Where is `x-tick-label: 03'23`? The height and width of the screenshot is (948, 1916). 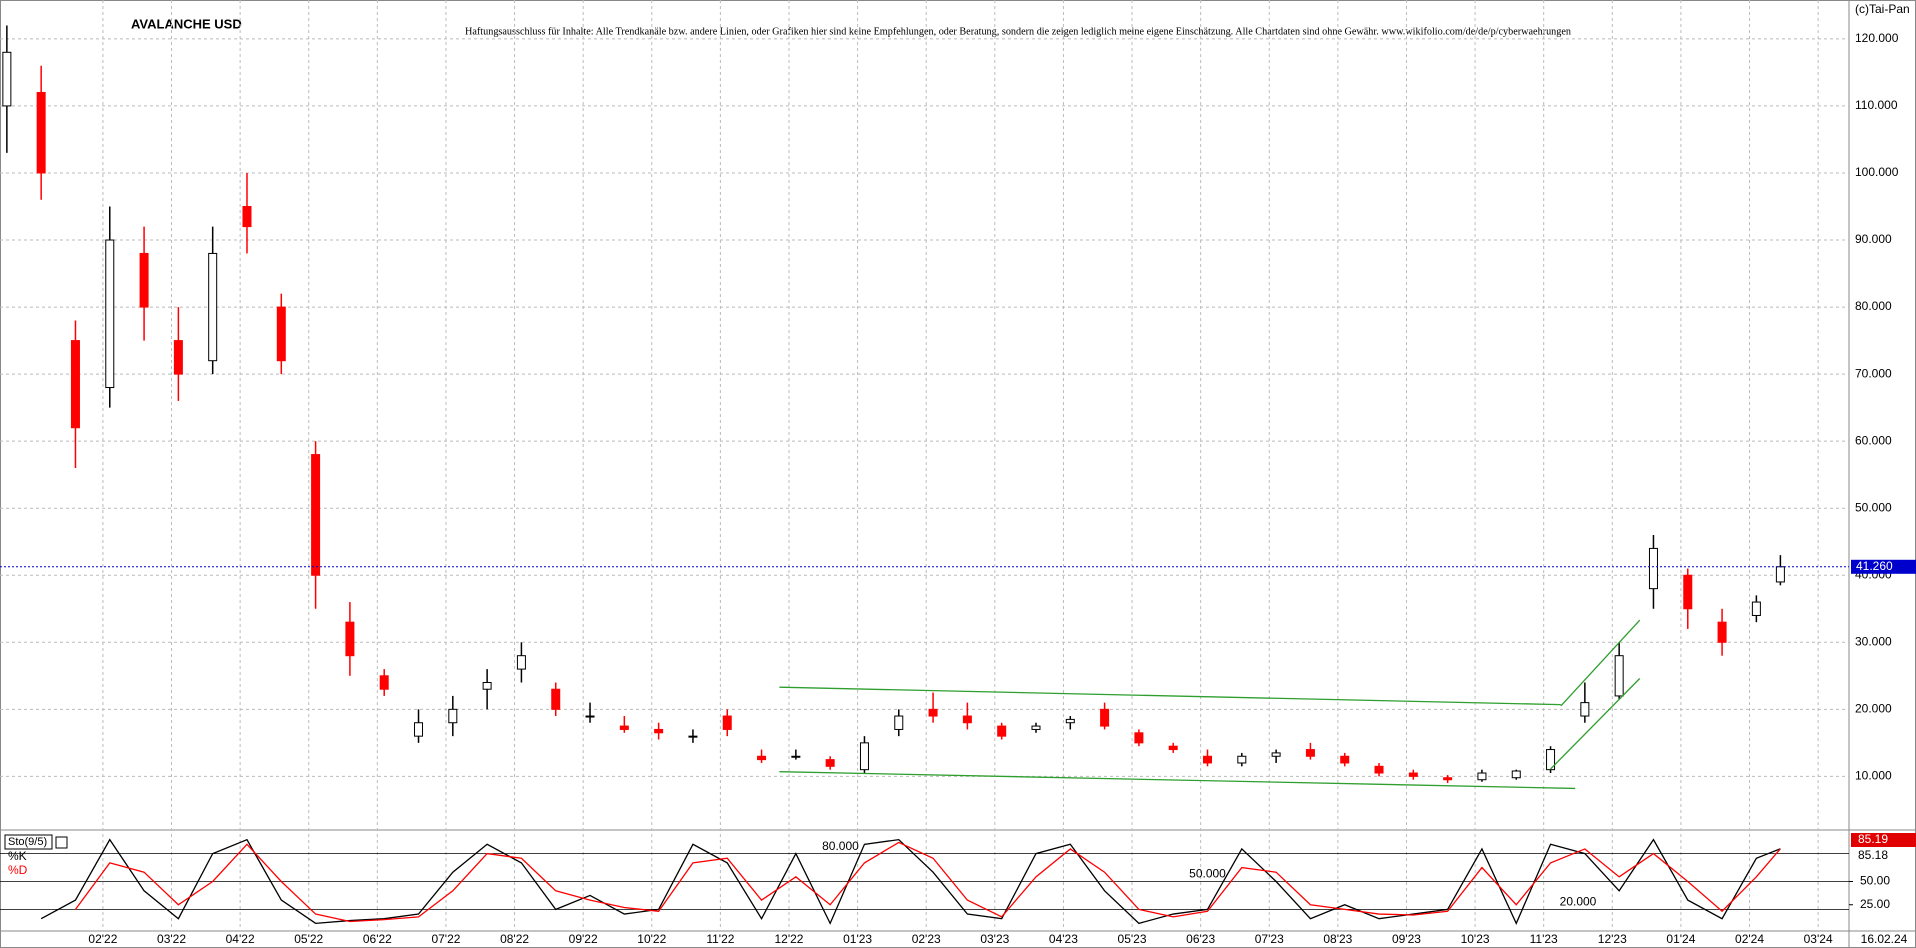
x-tick-label: 03'23 is located at coordinates (994, 939).